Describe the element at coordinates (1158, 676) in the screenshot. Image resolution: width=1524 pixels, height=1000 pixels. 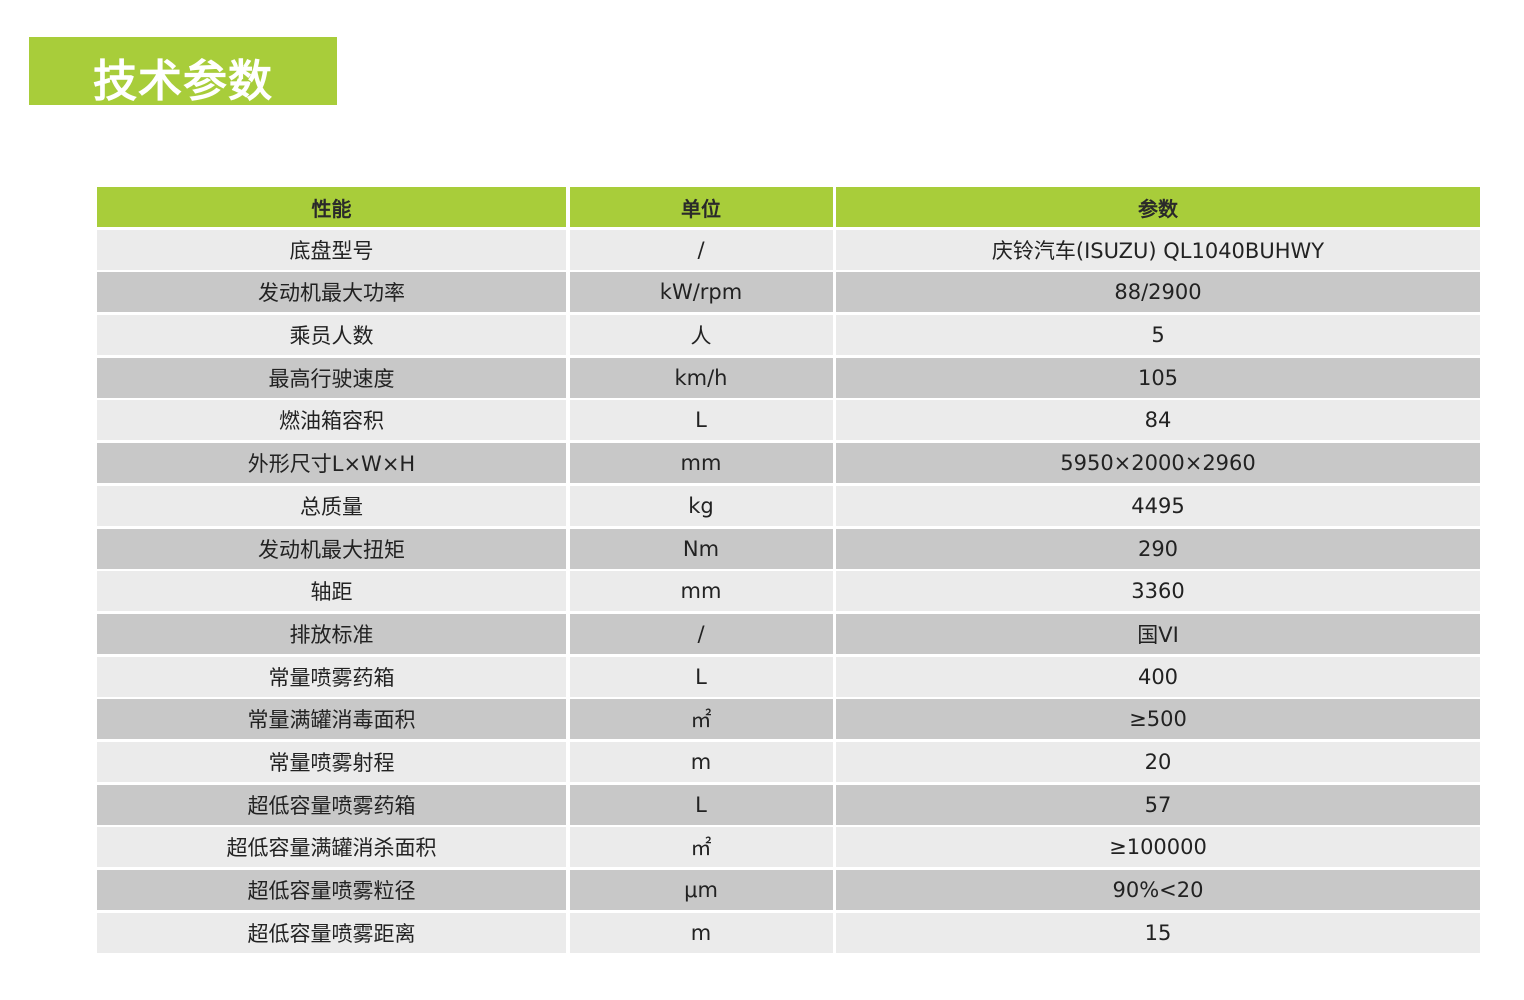
I see `parameter-cell: 400` at that location.